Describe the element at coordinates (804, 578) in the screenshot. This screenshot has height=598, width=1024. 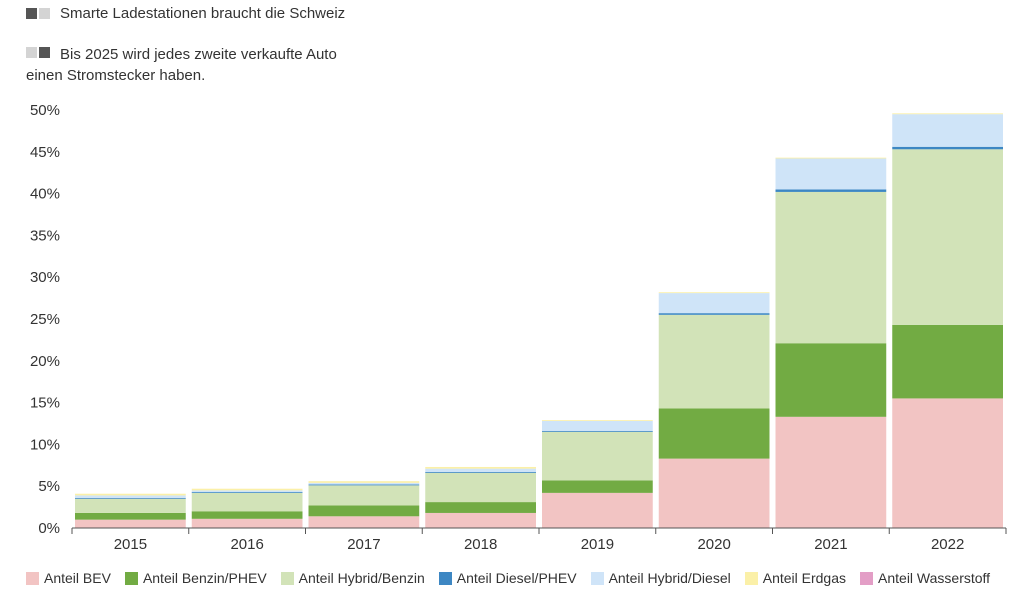
I see `legend-label: Anteil Erdgas` at that location.